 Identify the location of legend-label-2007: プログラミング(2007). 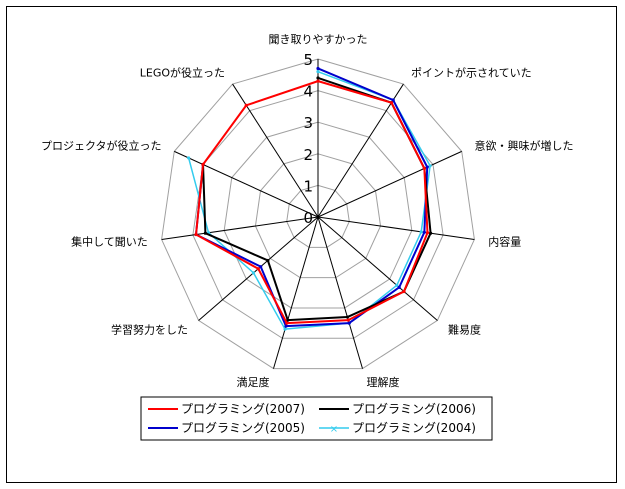
(243, 409).